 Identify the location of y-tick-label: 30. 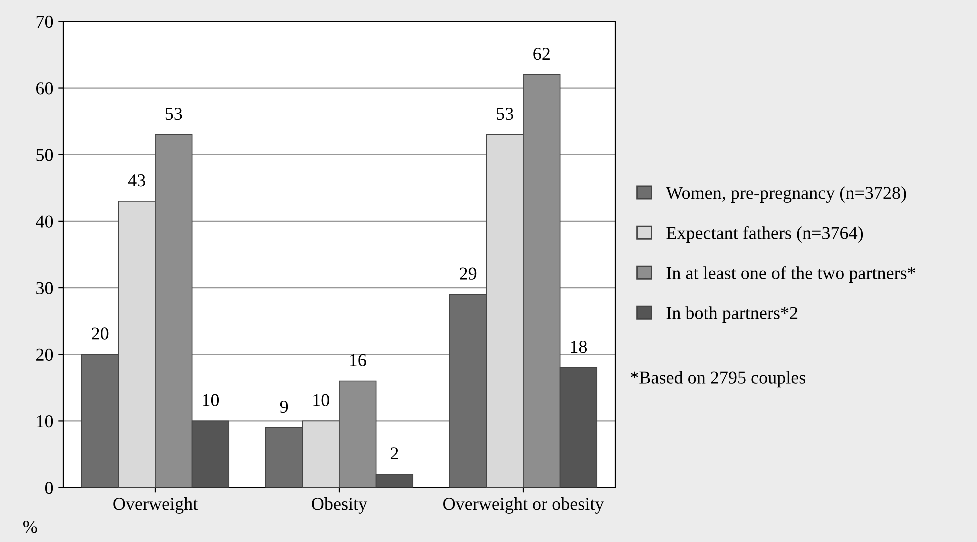
(45, 288).